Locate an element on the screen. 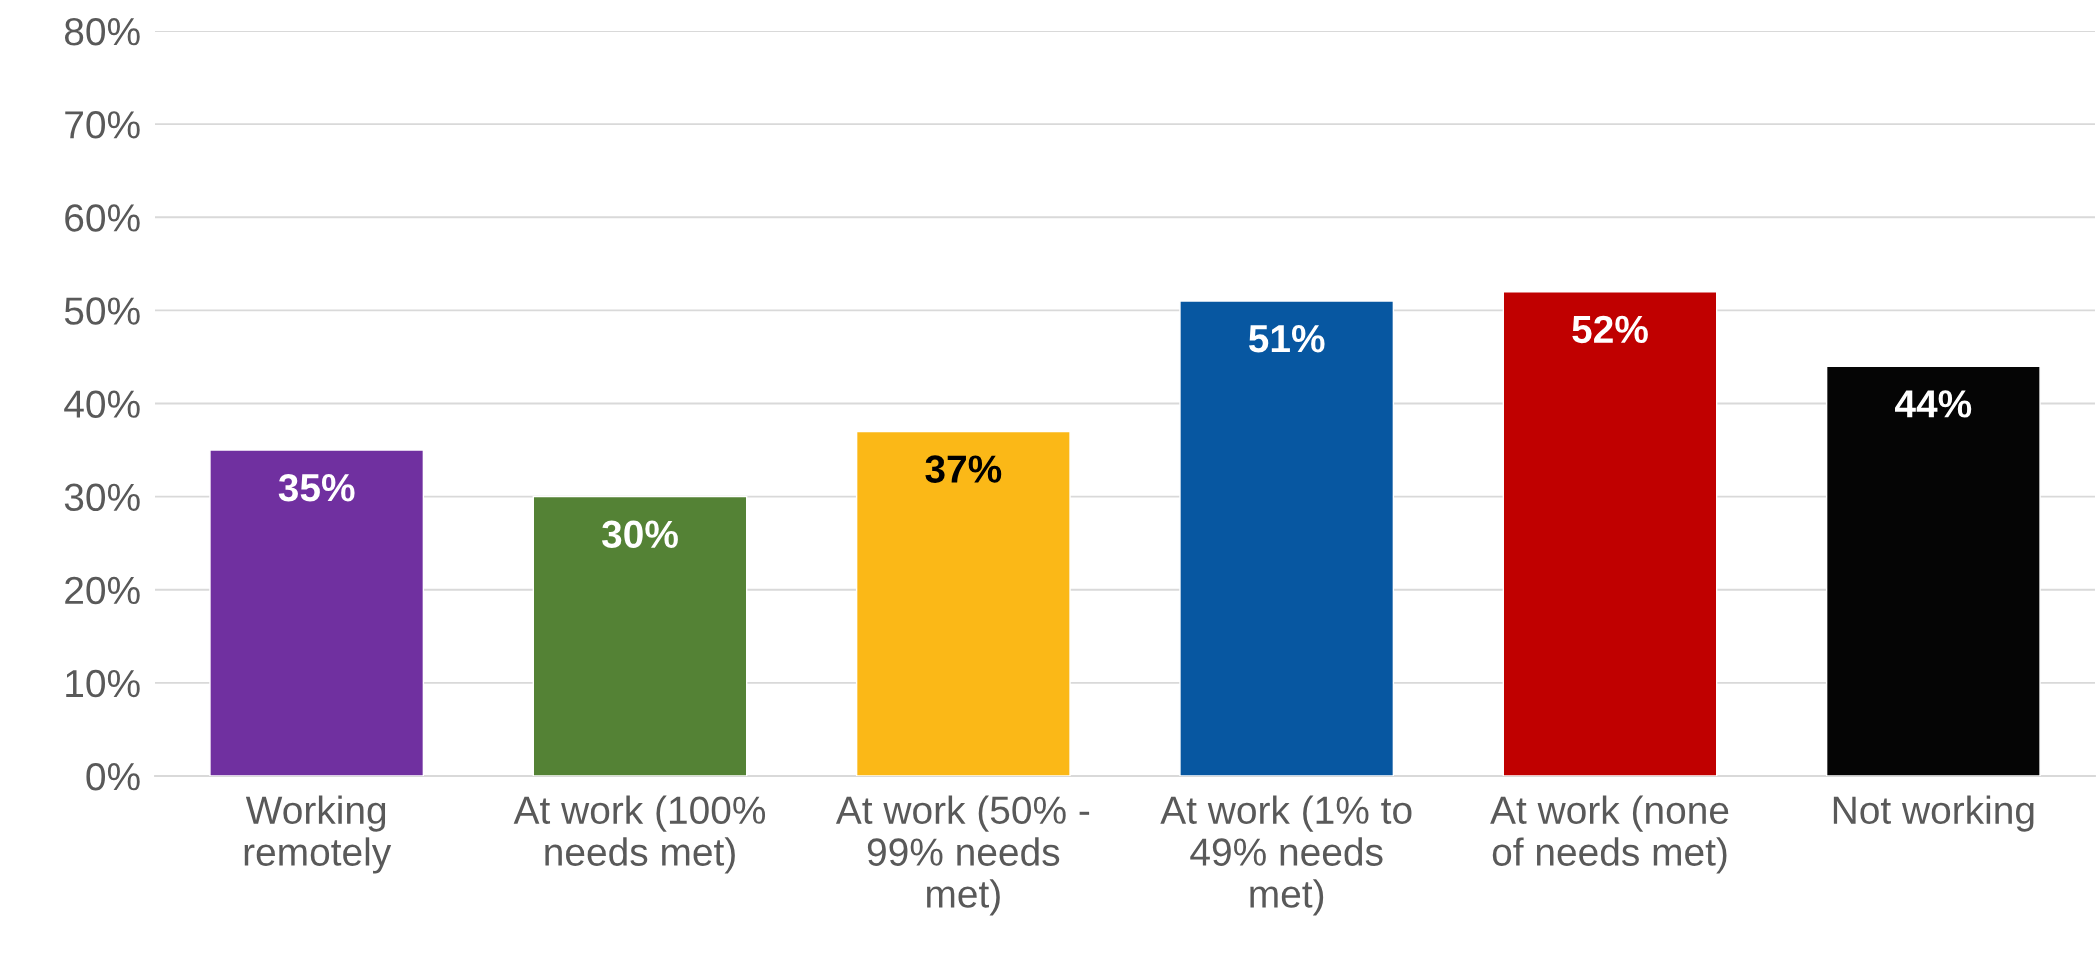 This screenshot has height=967, width=2100. x-tick-label: At work (100% needs met) is located at coordinates (639, 834).